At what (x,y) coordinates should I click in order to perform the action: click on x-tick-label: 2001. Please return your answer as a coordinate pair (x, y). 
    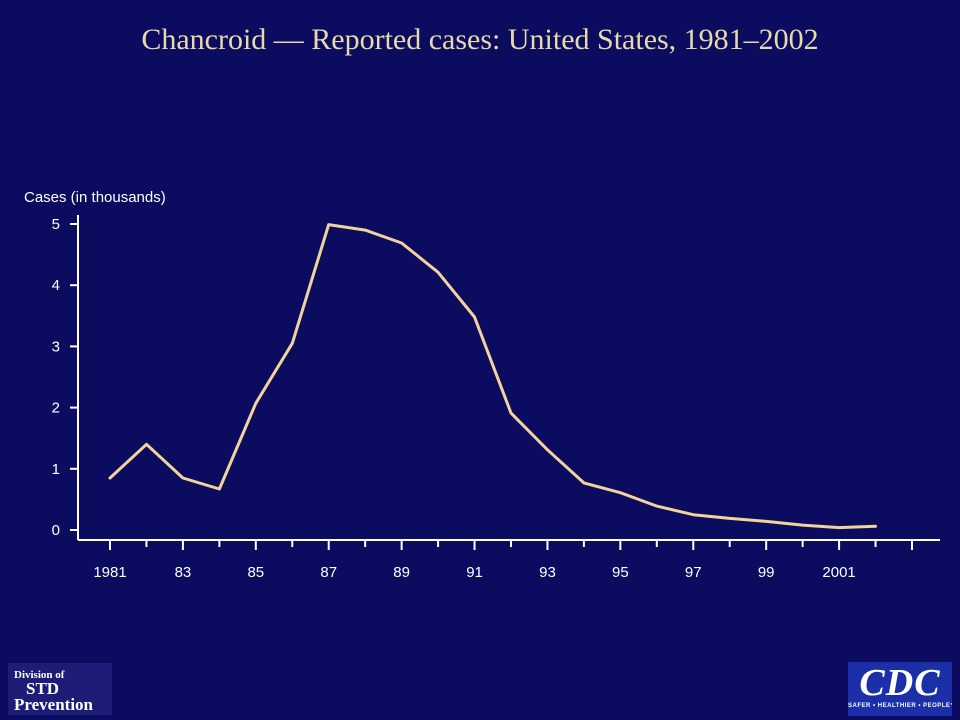
    Looking at the image, I should click on (838, 572).